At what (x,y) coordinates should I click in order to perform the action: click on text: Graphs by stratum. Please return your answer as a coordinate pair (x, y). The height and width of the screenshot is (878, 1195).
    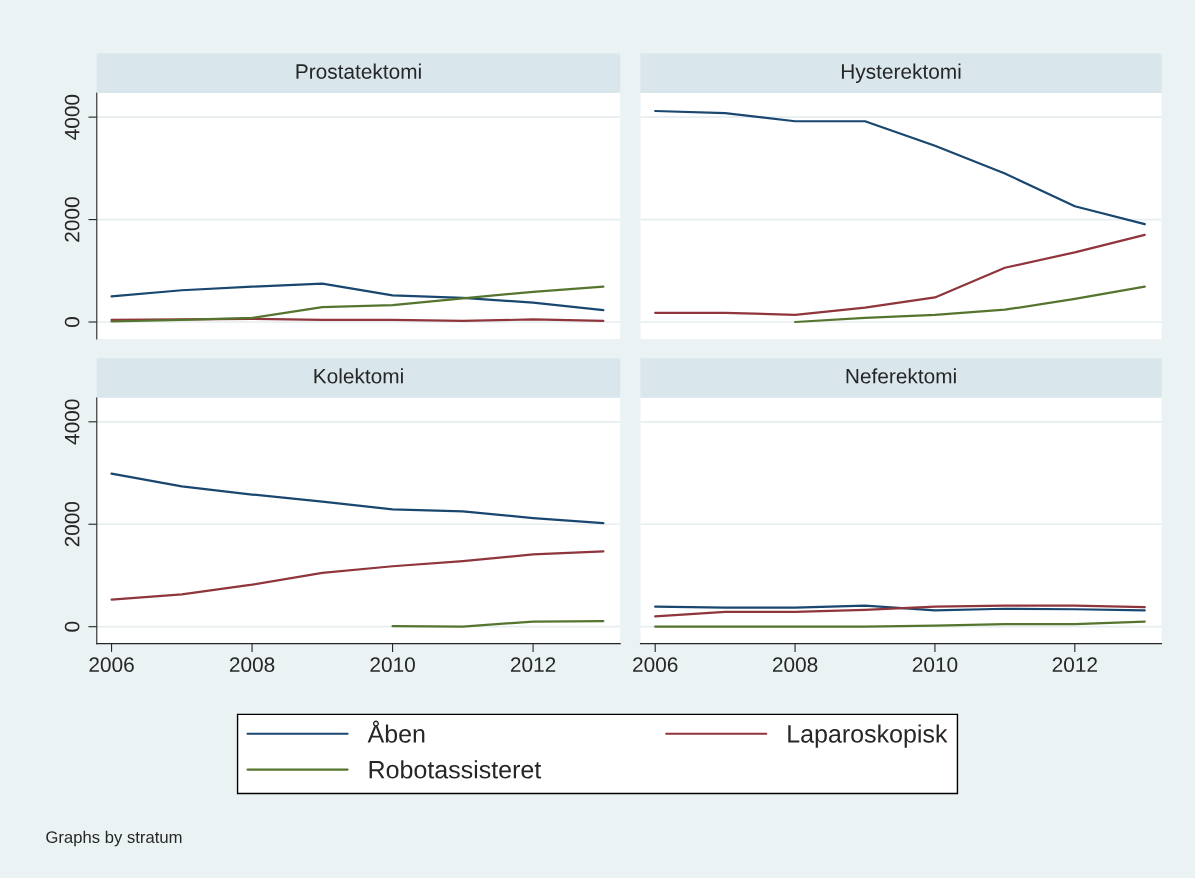
    Looking at the image, I should click on (114, 838).